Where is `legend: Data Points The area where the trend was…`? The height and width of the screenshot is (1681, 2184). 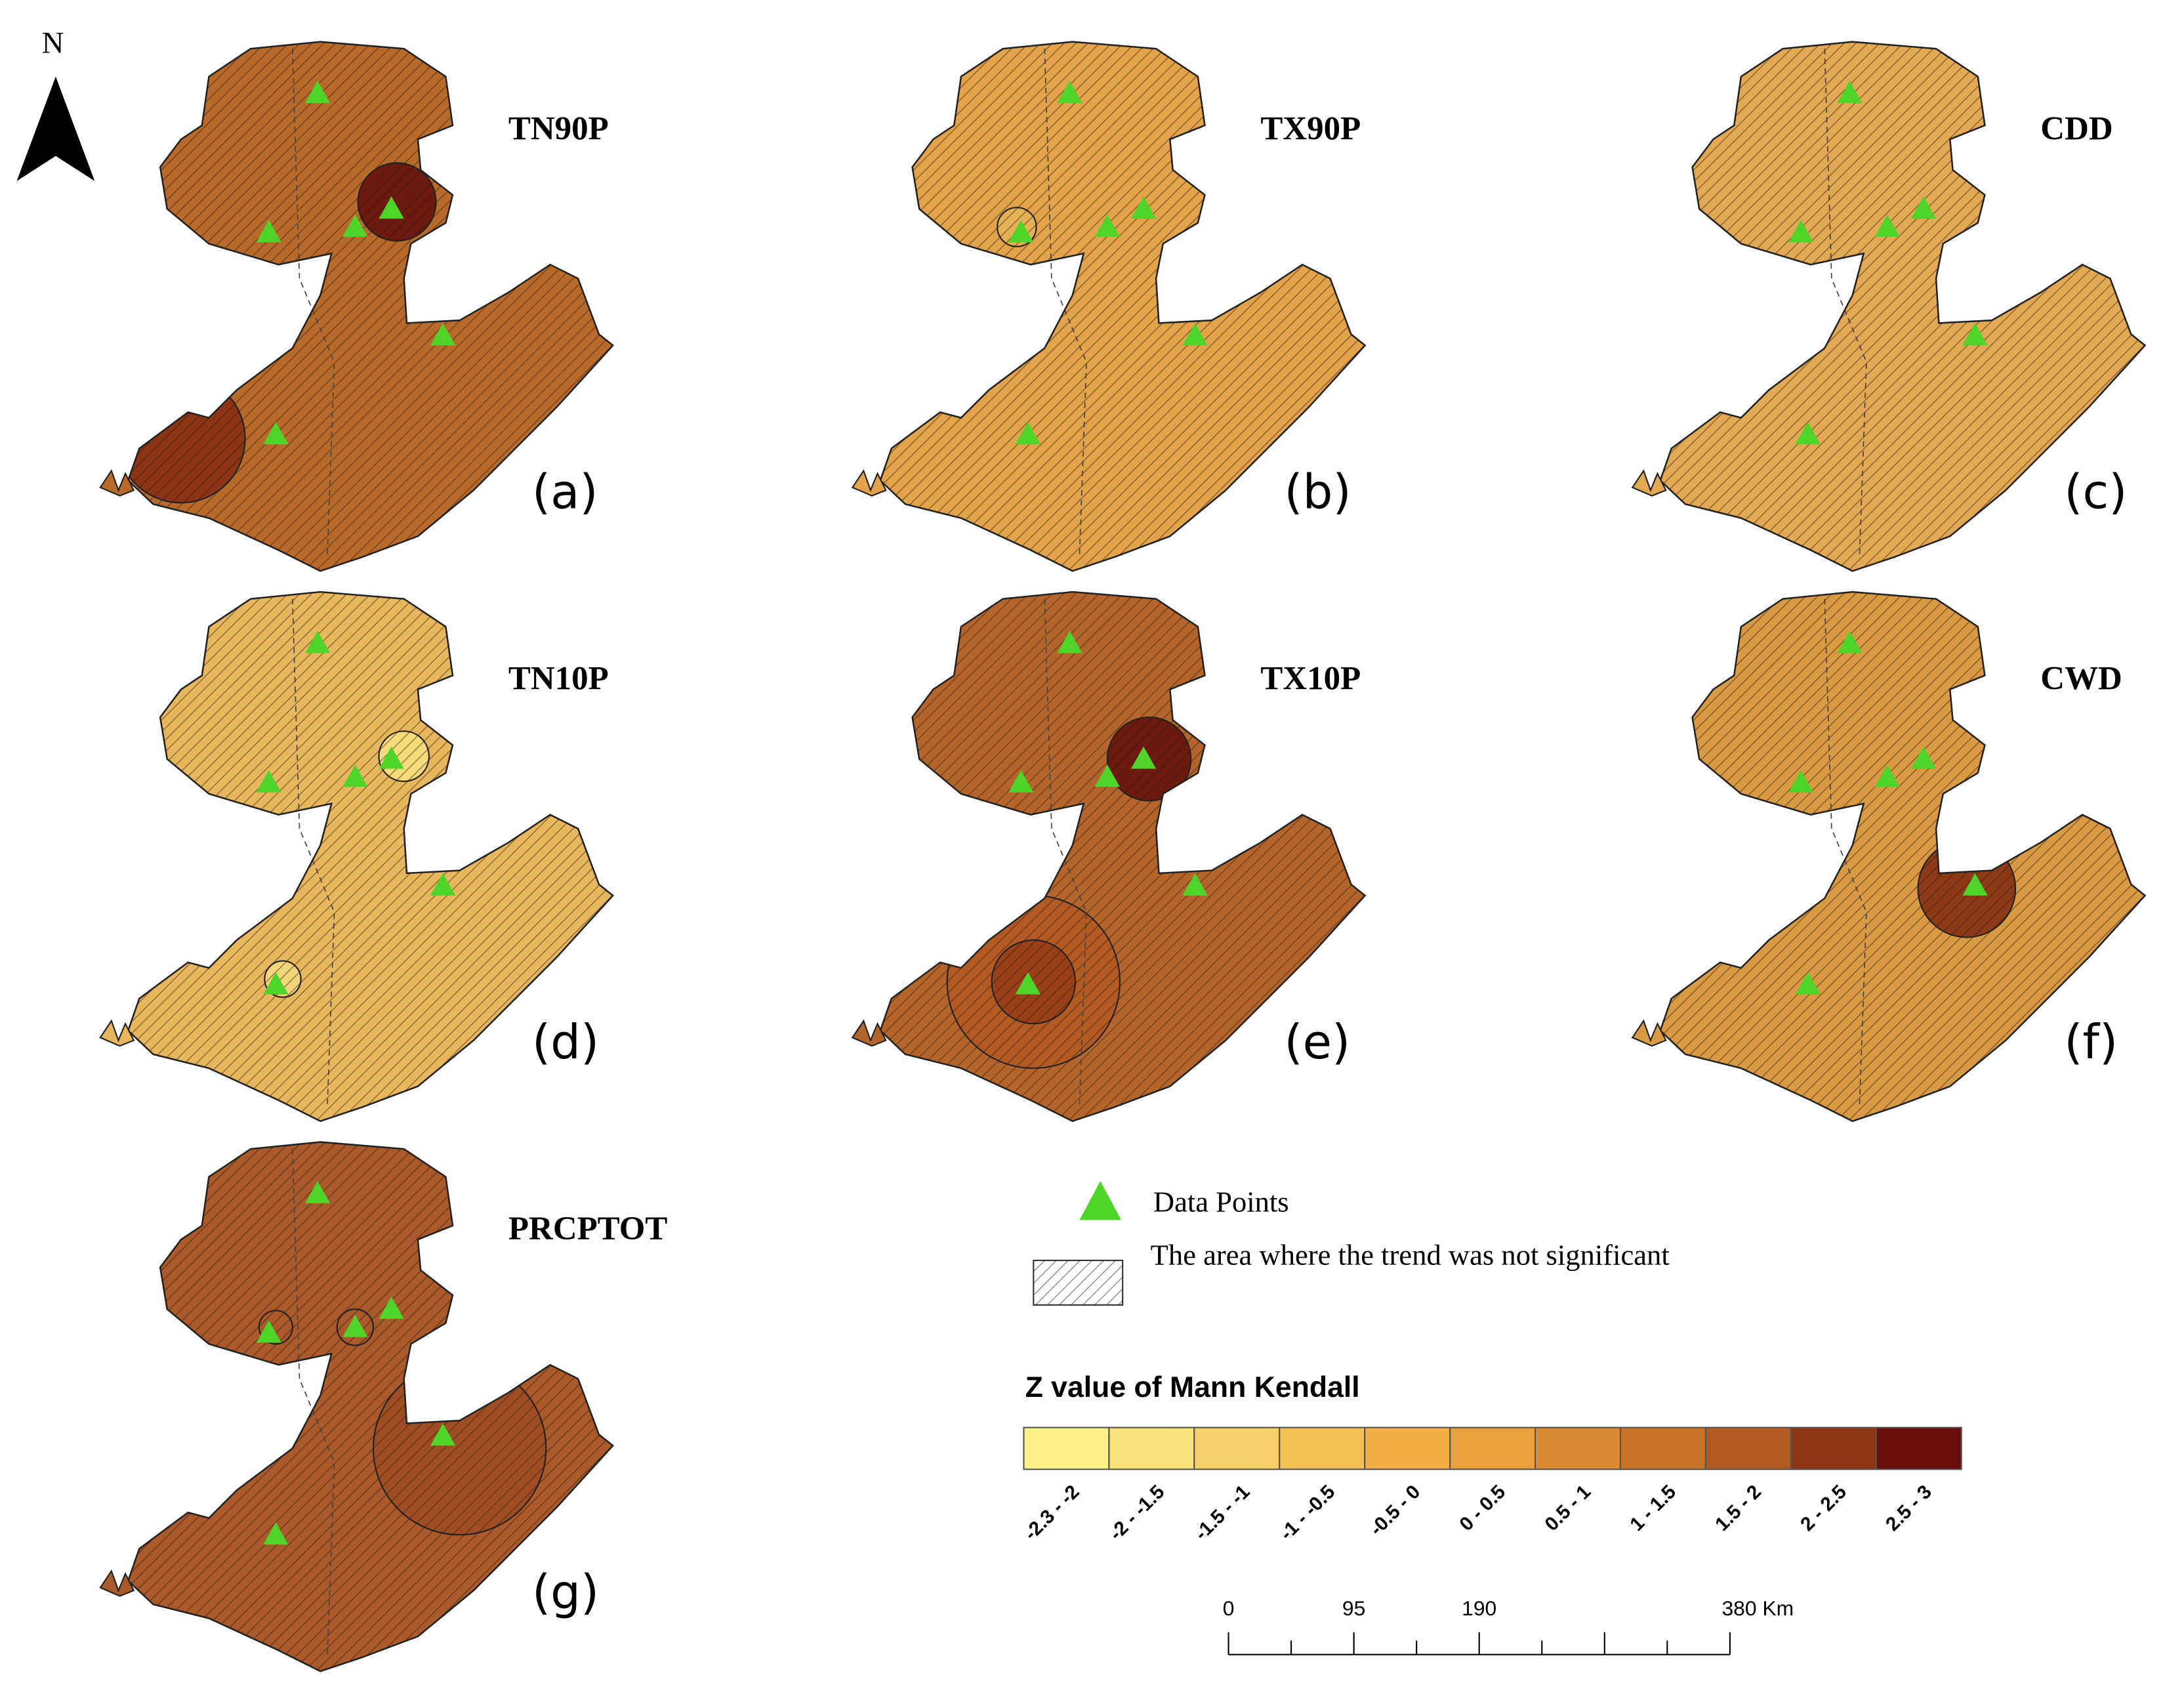 legend: Data Points The area where the trend was… is located at coordinates (1491, 1362).